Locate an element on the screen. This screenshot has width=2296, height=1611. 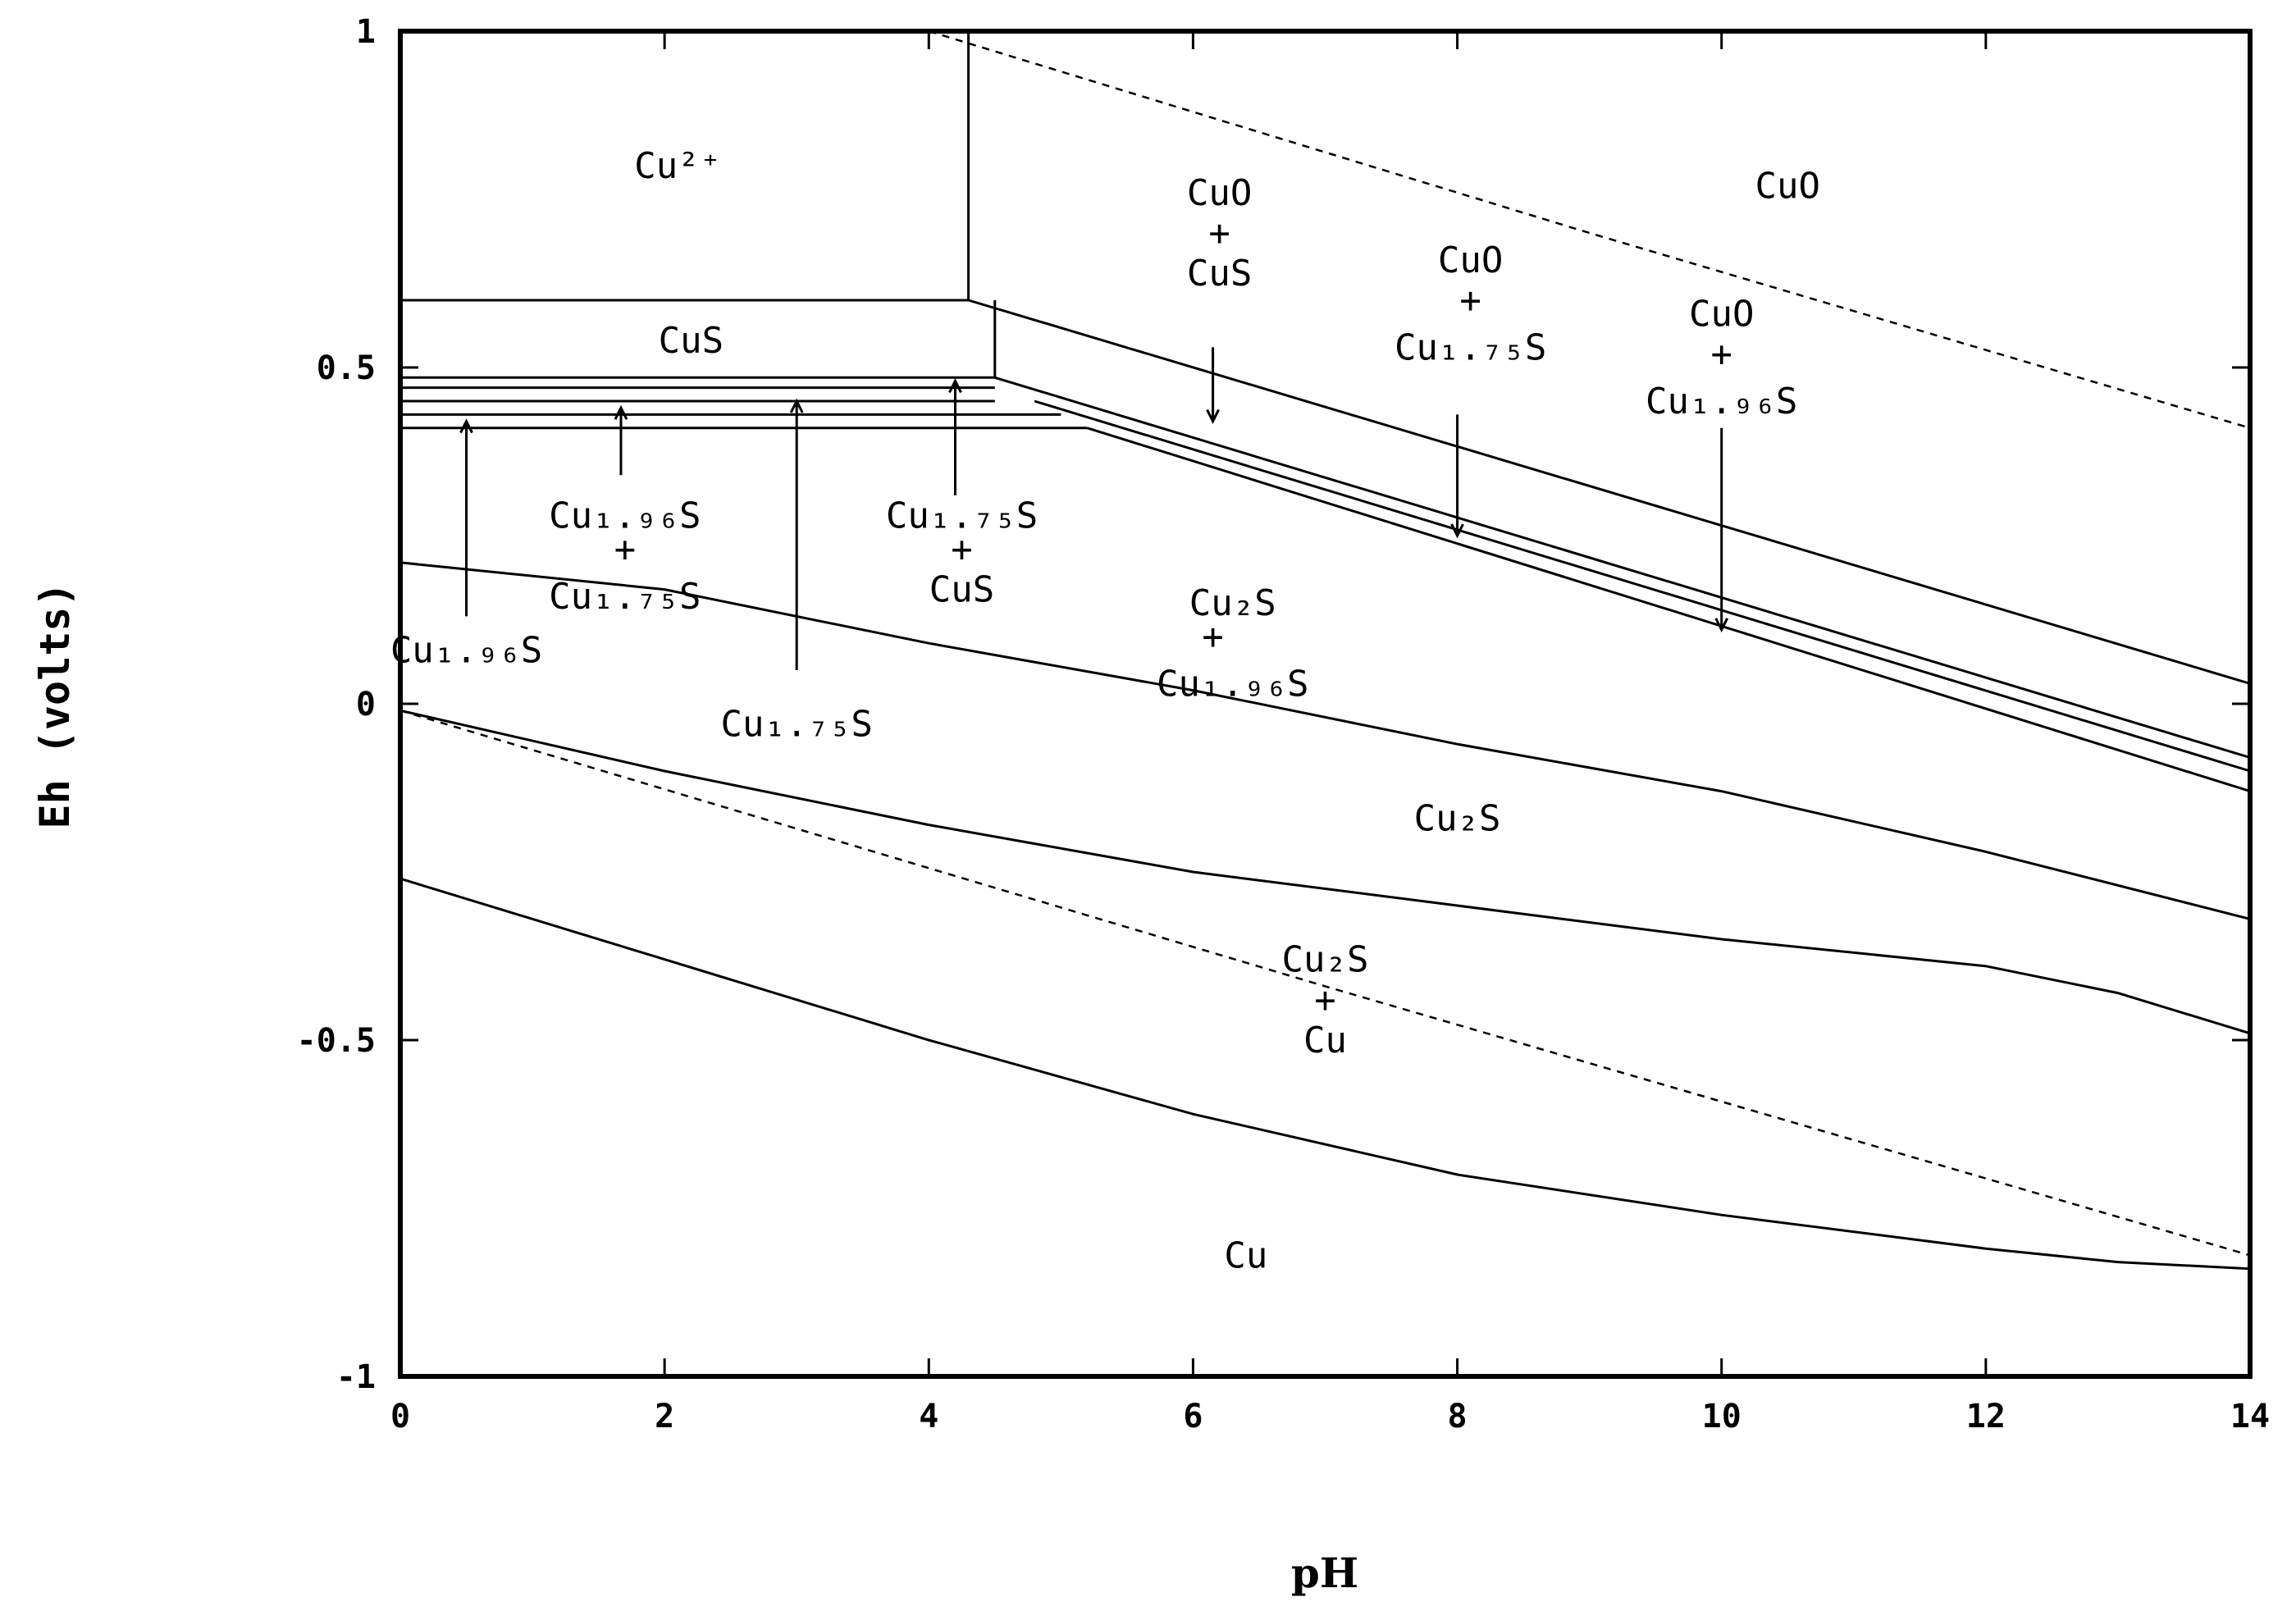
y-tick-label: -1 is located at coordinates (356, 1377).